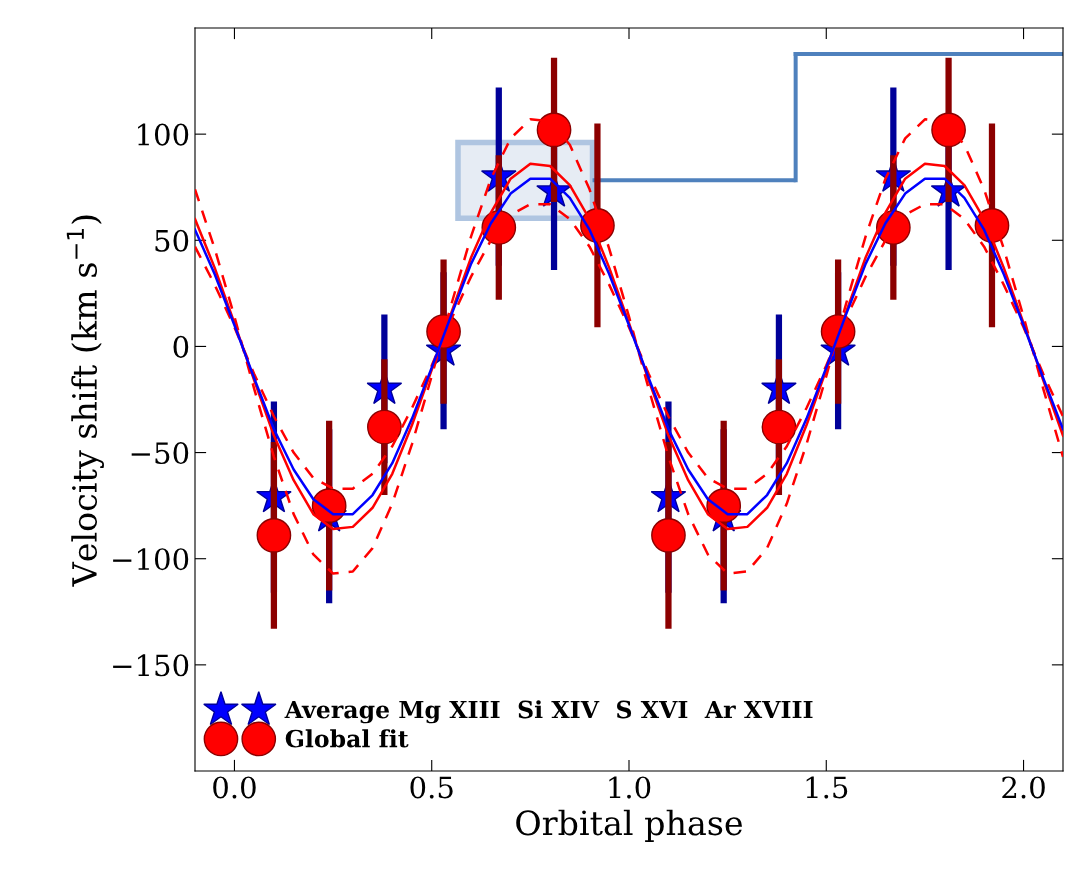  Describe the element at coordinates (181, 346) in the screenshot. I see `y-tick-label: 0` at that location.